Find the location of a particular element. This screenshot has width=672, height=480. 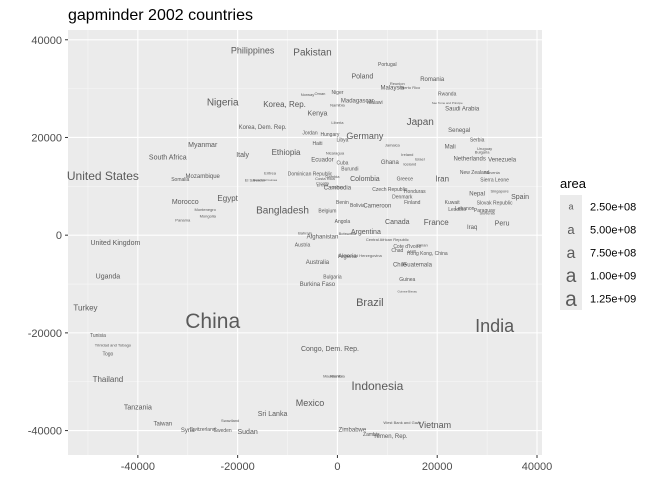

legend-key is located at coordinates (571, 275).